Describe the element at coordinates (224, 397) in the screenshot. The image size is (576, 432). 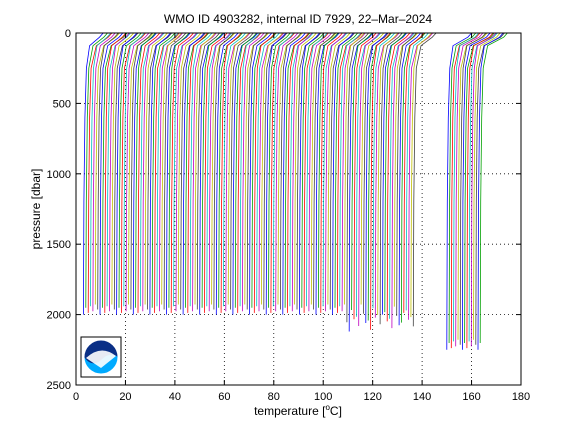
I see `x-tick-label: 60` at that location.